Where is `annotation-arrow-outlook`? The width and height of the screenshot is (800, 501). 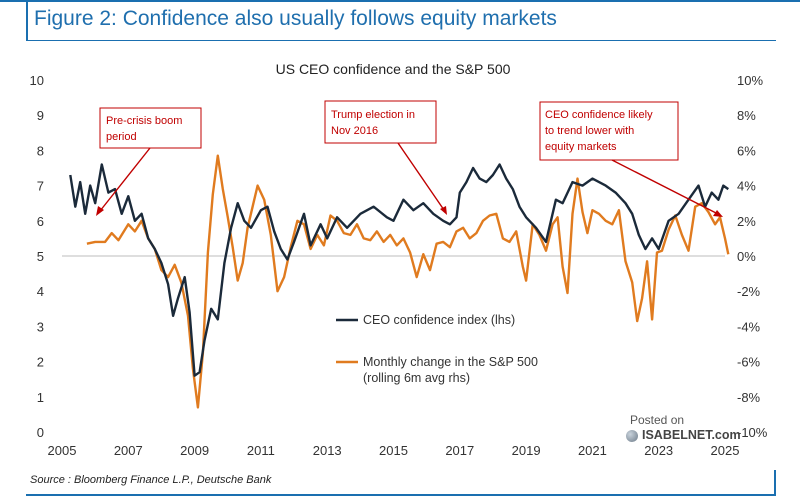
annotation-arrow-outlook is located at coordinates (665, 187).